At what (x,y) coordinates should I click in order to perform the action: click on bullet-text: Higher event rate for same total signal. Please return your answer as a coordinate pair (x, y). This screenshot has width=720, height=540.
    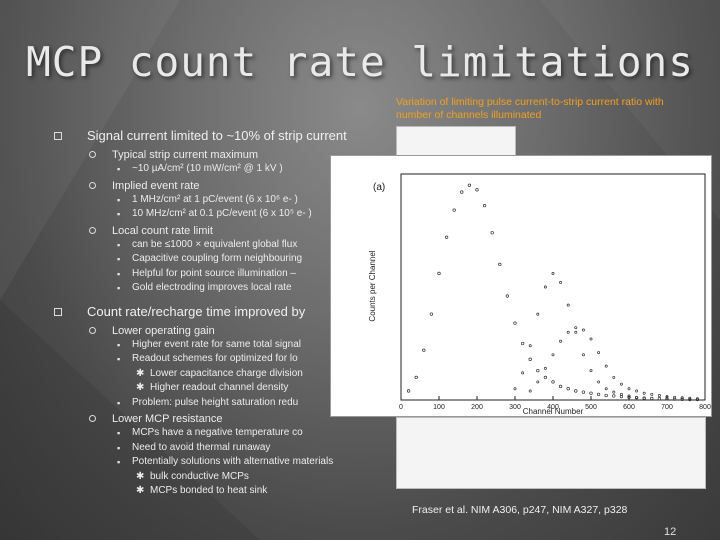
    Looking at the image, I should click on (216, 344).